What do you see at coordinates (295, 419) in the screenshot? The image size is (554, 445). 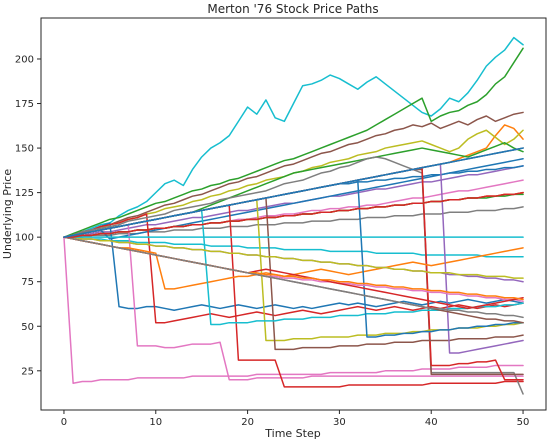 I see `x-axis: 0 10 20 30 40 50` at bounding box center [295, 419].